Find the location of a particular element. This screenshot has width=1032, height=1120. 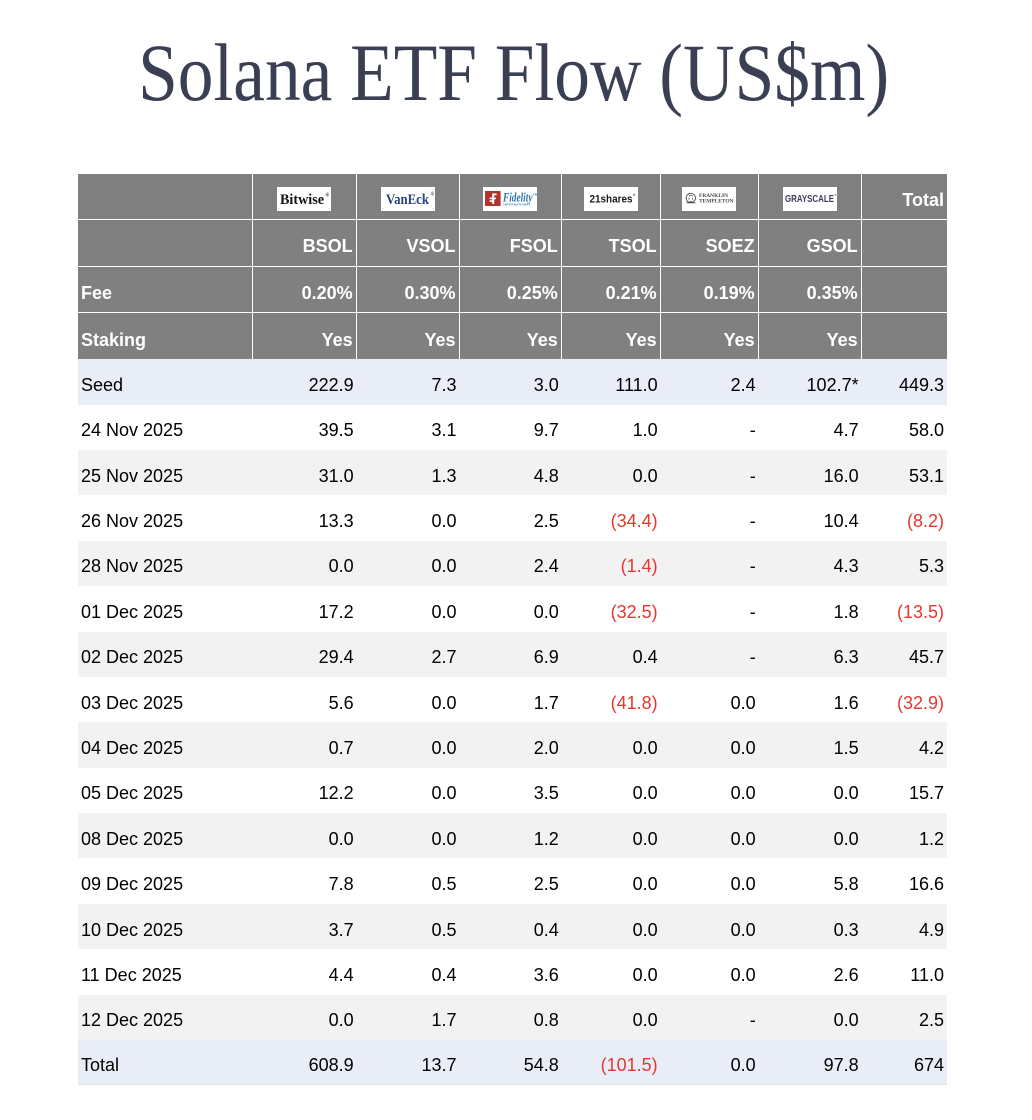

svg-text: FRANKLIN is located at coordinates (713, 196).